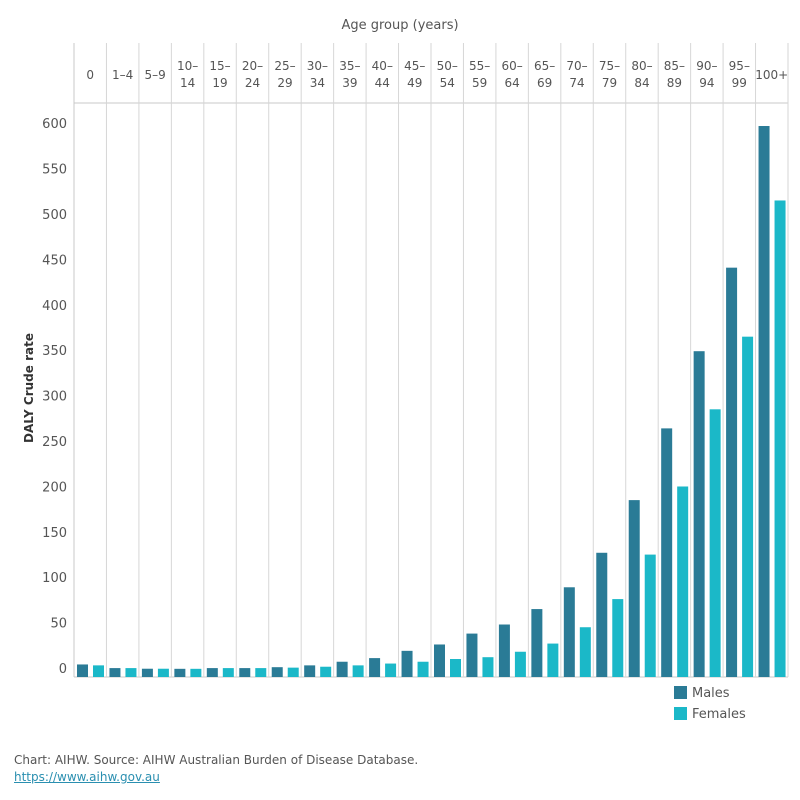 This screenshot has width=800, height=800. Describe the element at coordinates (414, 83) in the screenshot. I see `x-tick-label: 49` at that location.